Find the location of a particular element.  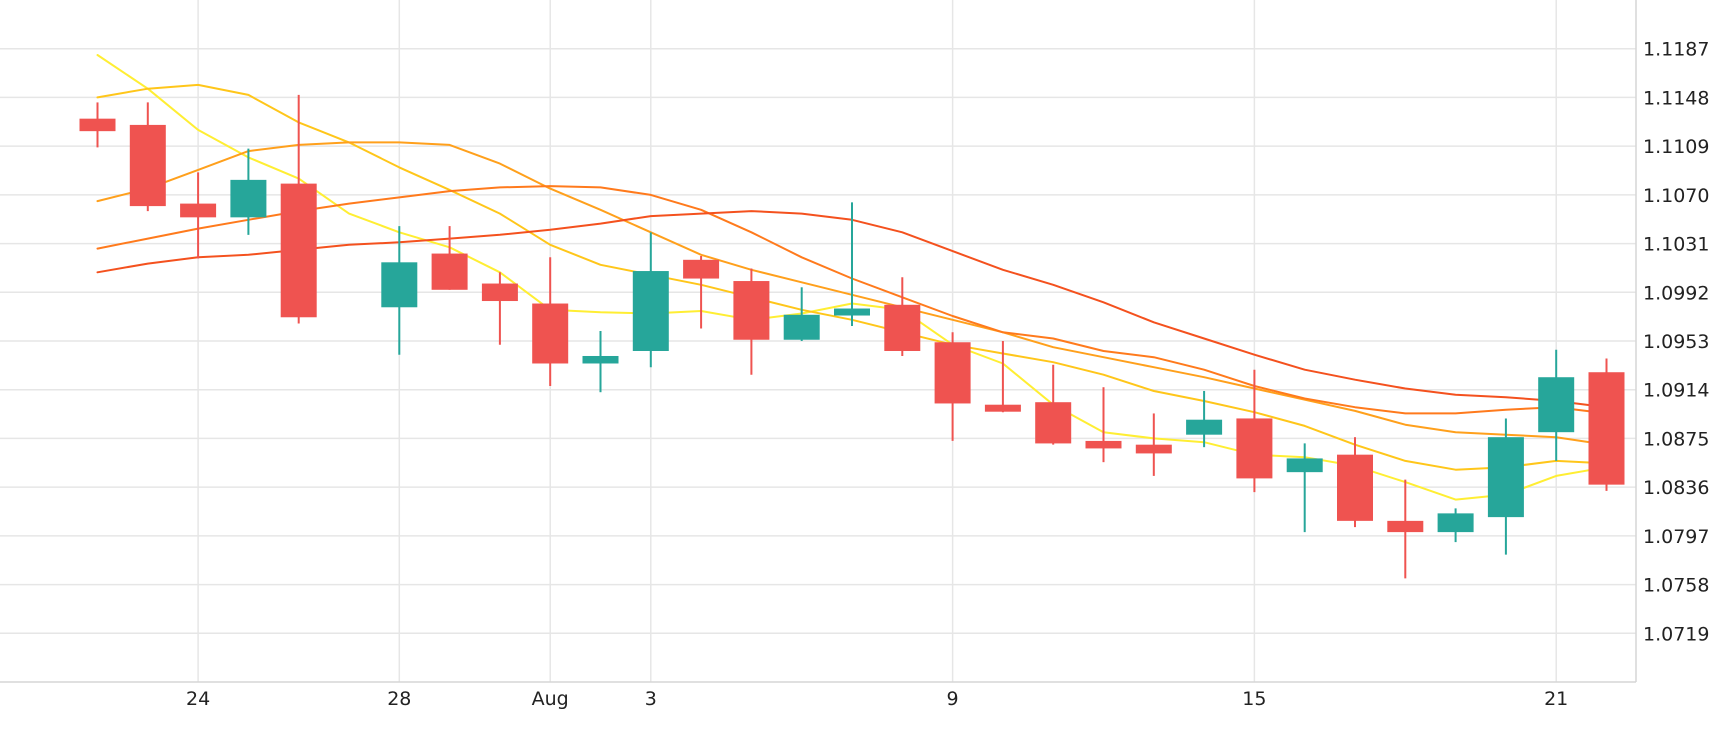

y-tick-label: 1.0914 is located at coordinates (1676, 391).